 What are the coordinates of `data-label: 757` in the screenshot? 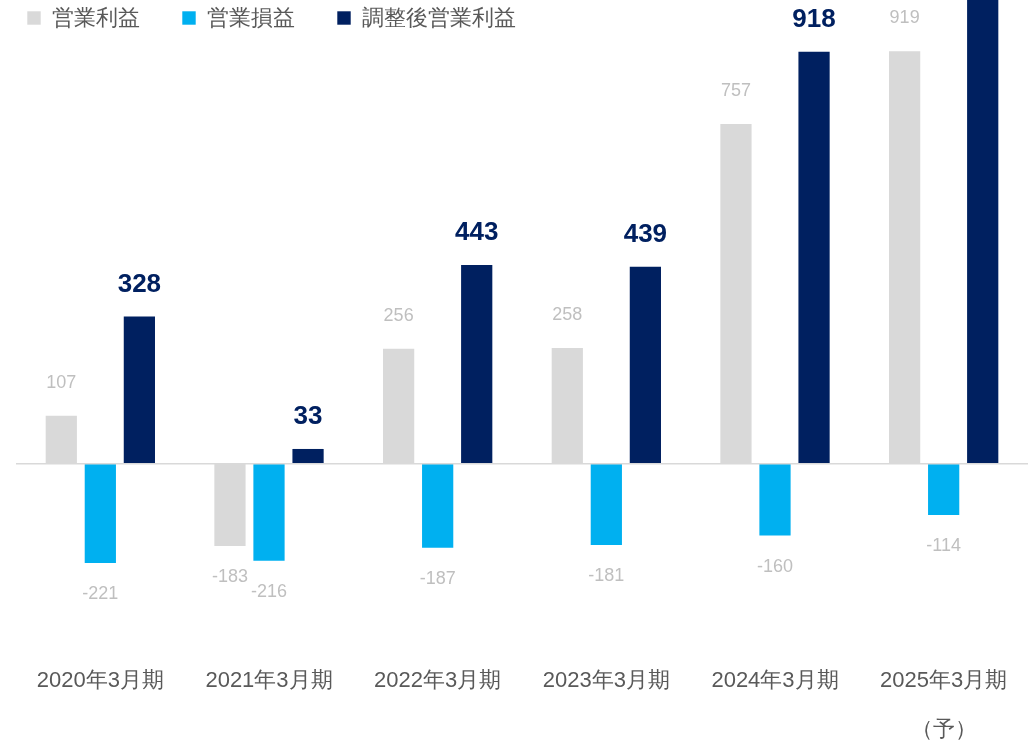 It's located at (735, 89).